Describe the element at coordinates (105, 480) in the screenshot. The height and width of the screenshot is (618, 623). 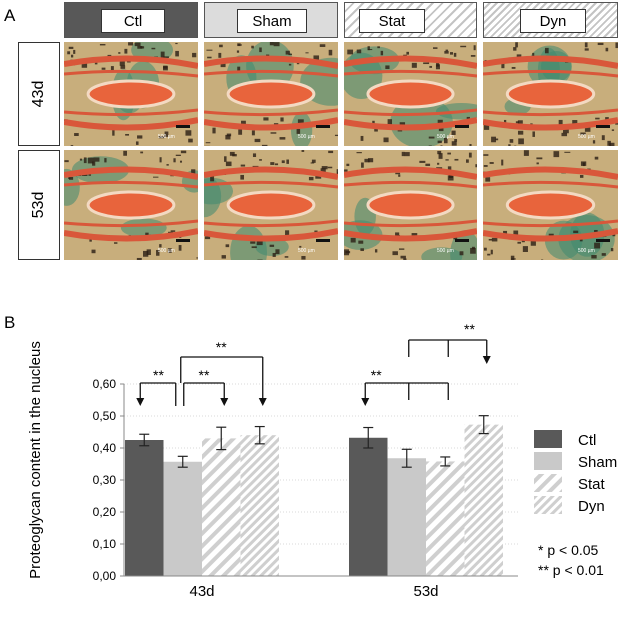
I see `y-tick-label: 0,30` at that location.